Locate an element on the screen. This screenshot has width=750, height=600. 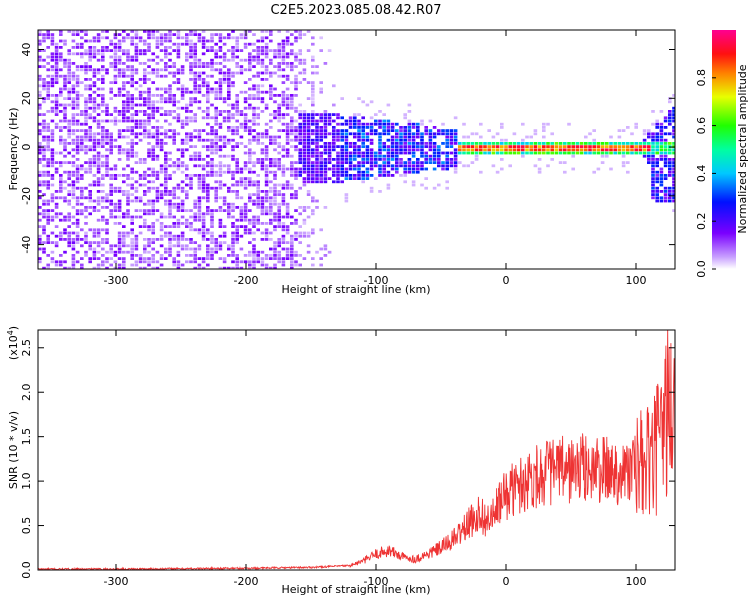
colorbar-tick-label: 0.4 is located at coordinates (701, 174).